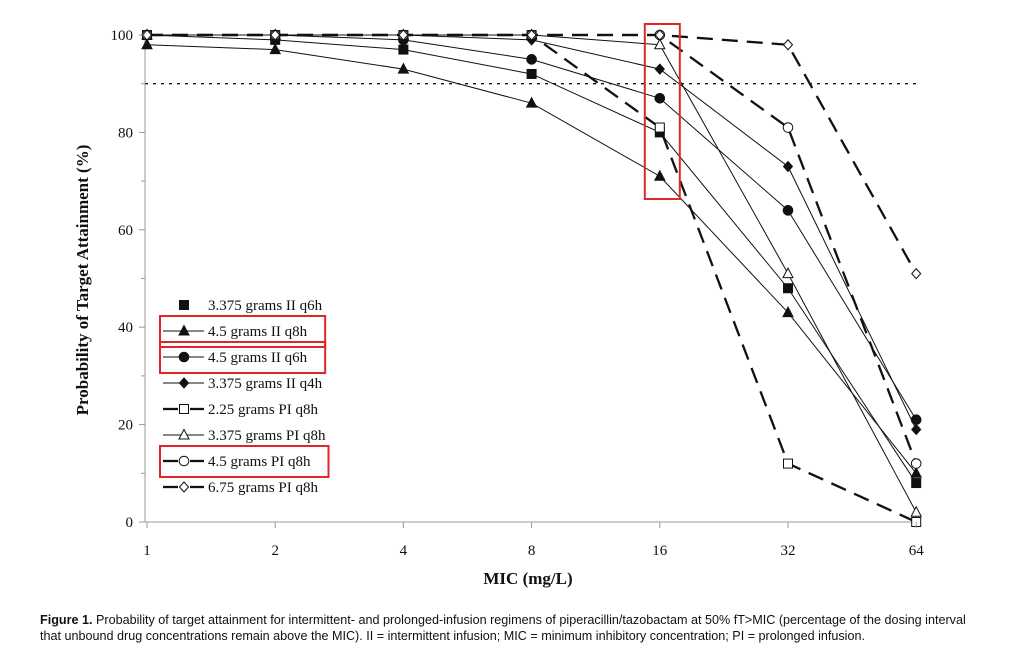 This screenshot has width=1013, height=667. What do you see at coordinates (404, 551) in the screenshot?
I see `x-tick-label: 4` at bounding box center [404, 551].